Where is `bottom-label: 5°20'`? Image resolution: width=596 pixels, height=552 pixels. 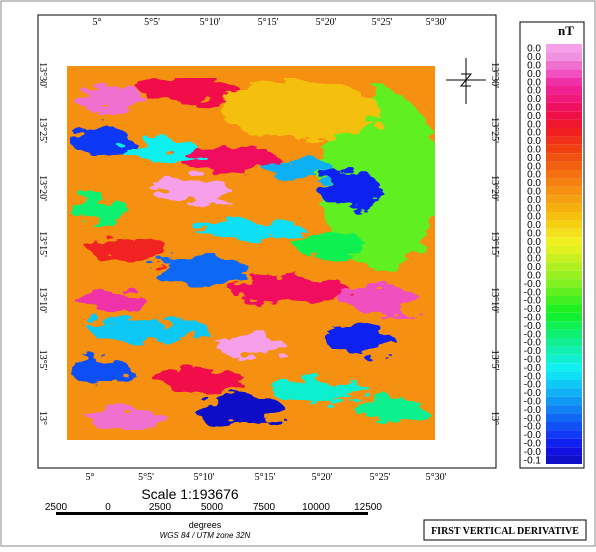 bottom-label: 5°20' is located at coordinates (322, 477).